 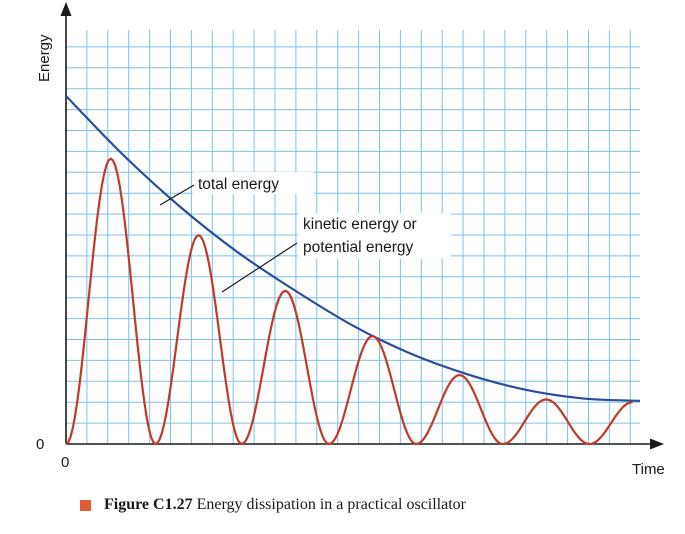 What do you see at coordinates (259, 267) in the screenshot?
I see `annotation-kinetic-energy-pointer` at bounding box center [259, 267].